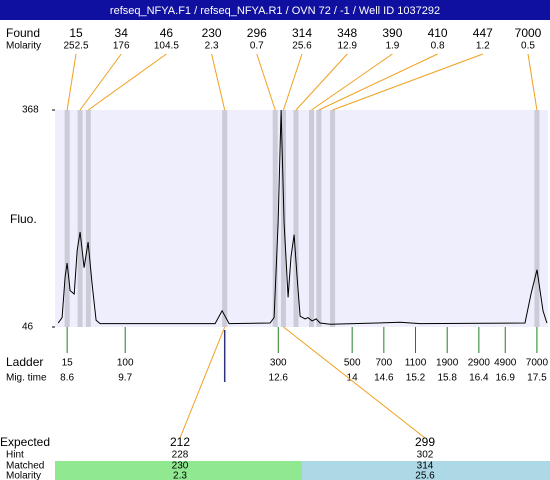  I want to click on ladder-size: 4900, so click(505, 363).